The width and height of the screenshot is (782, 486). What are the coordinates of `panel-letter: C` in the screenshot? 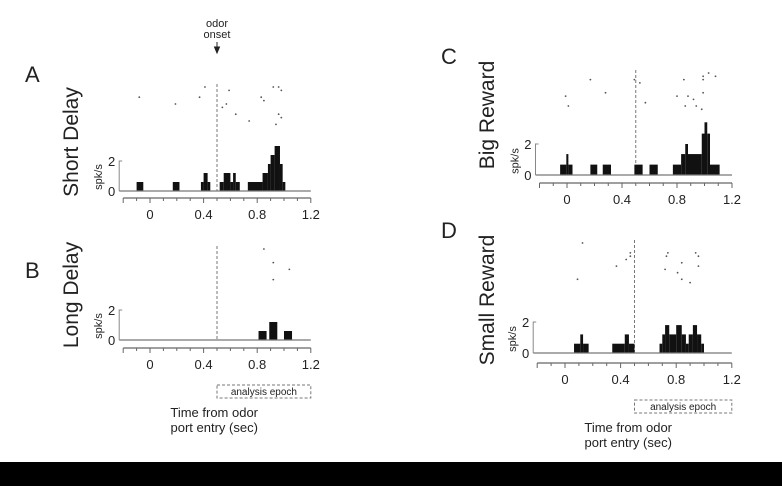 It's located at (449, 56).